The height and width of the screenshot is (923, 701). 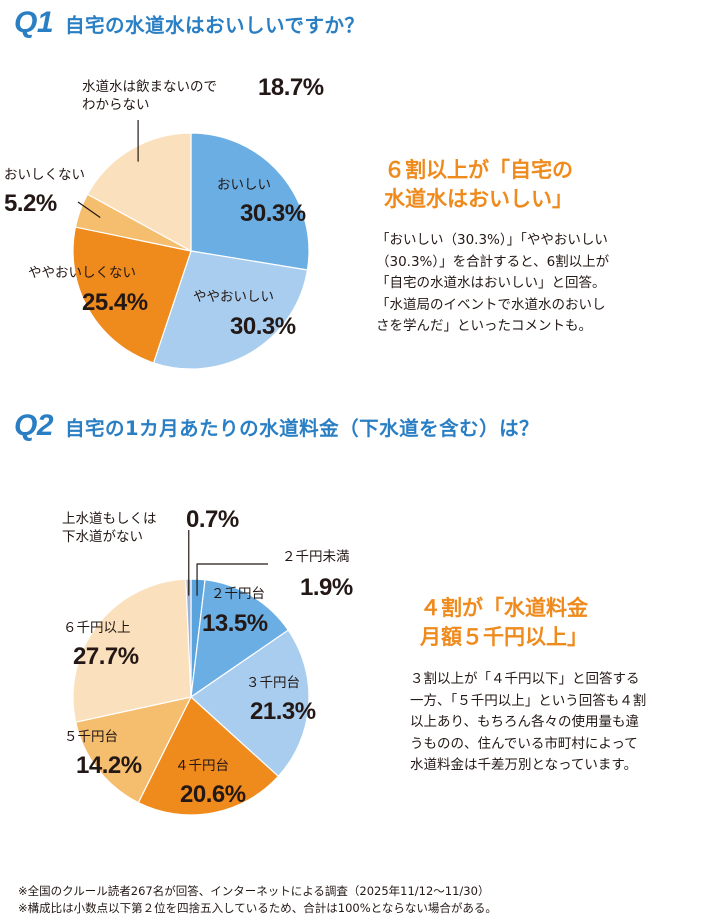 I want to click on q1-headline: ６割以上が「自宅の 水道水はおいしい」, so click(x=478, y=185).